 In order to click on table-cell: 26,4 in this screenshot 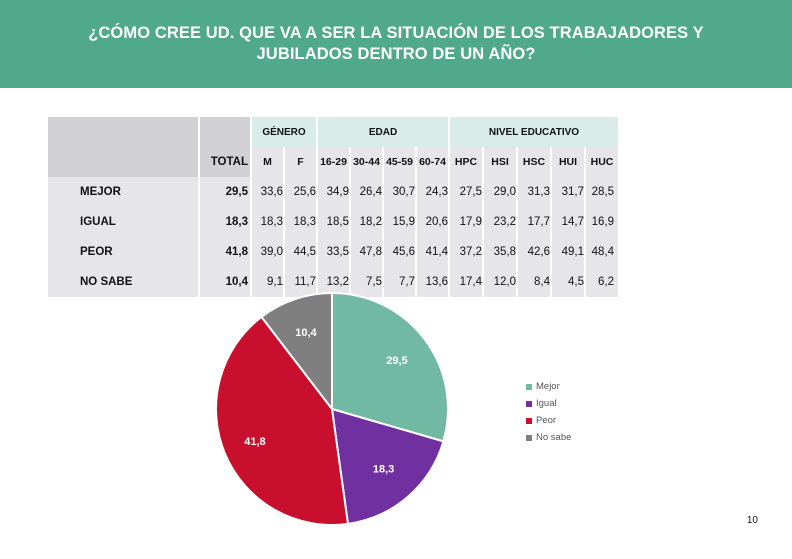, I will do `click(366, 192)`.